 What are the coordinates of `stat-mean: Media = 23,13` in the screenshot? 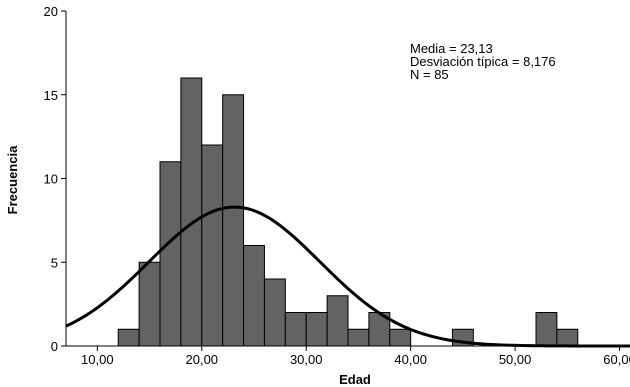 It's located at (451, 48).